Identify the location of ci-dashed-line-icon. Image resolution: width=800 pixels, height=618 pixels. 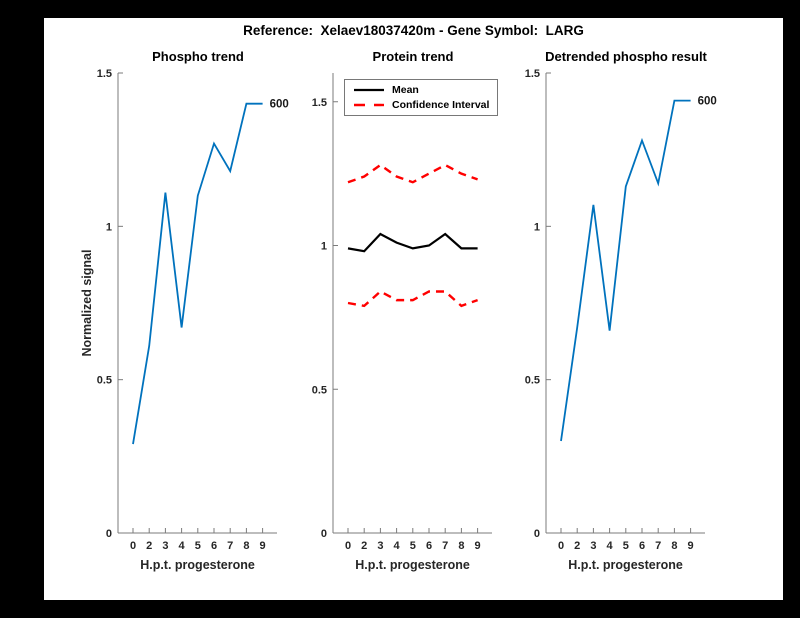
(369, 105).